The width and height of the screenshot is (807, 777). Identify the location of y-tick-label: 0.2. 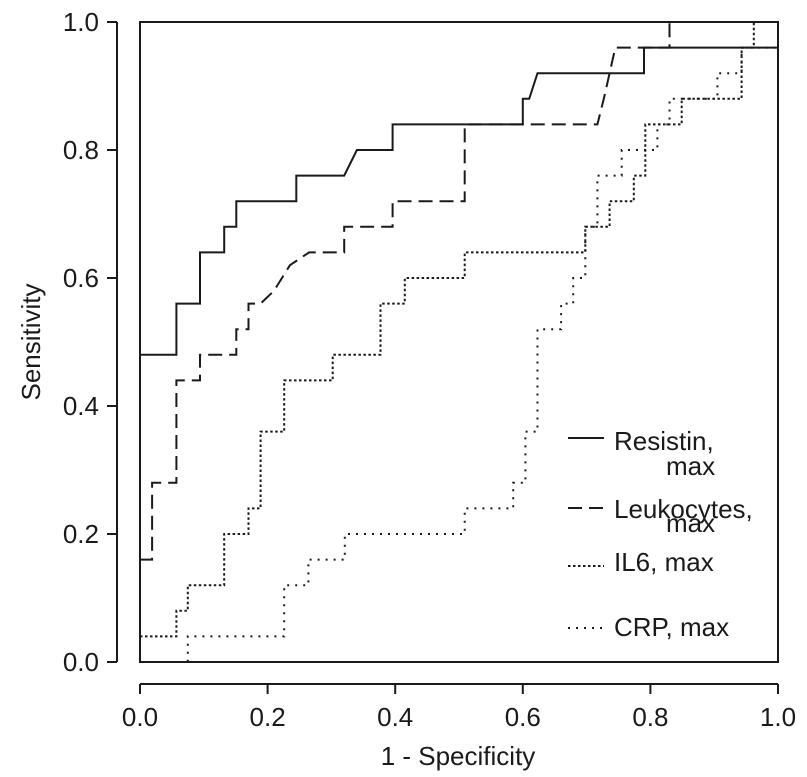
(81, 534).